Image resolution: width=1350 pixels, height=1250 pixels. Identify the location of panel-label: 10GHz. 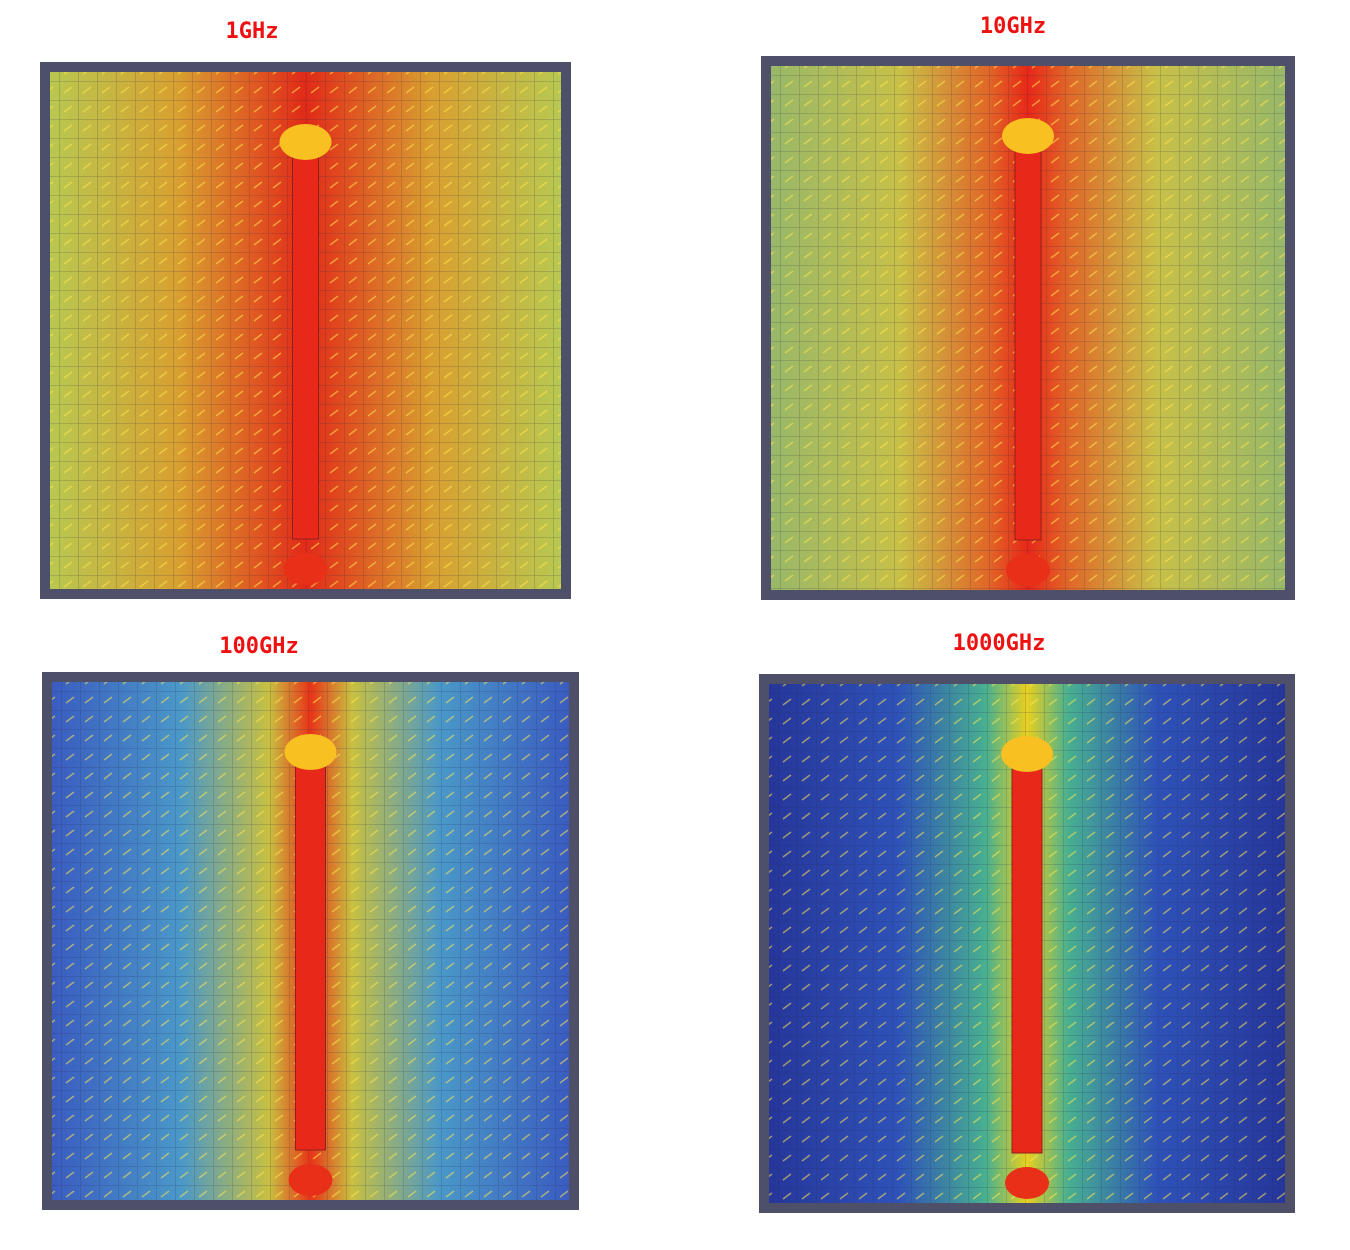
(1013, 26).